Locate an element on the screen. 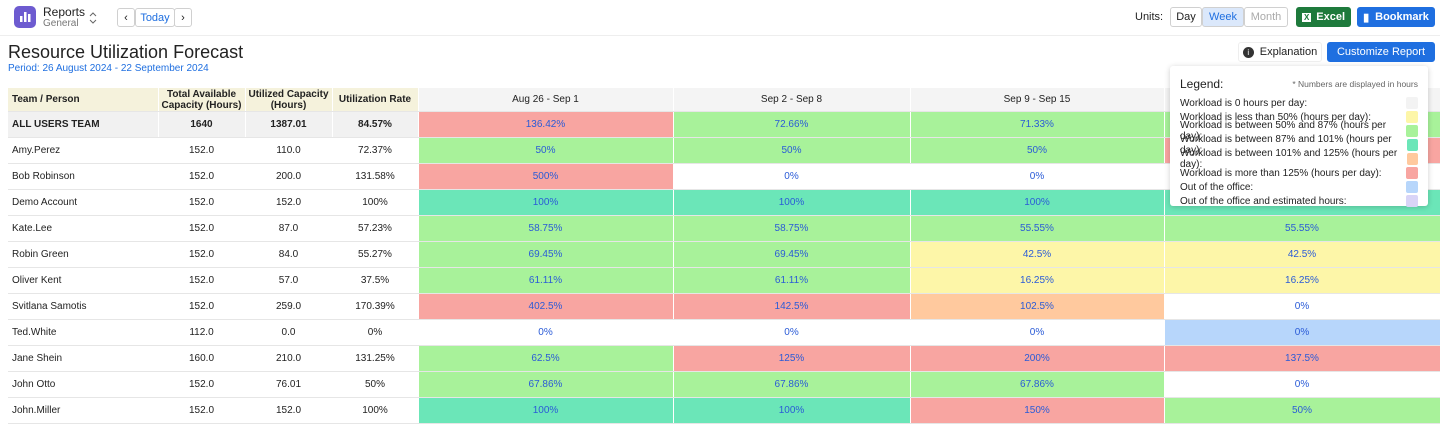 The width and height of the screenshot is (1440, 429). week-cell: 67.86% is located at coordinates (792, 384).